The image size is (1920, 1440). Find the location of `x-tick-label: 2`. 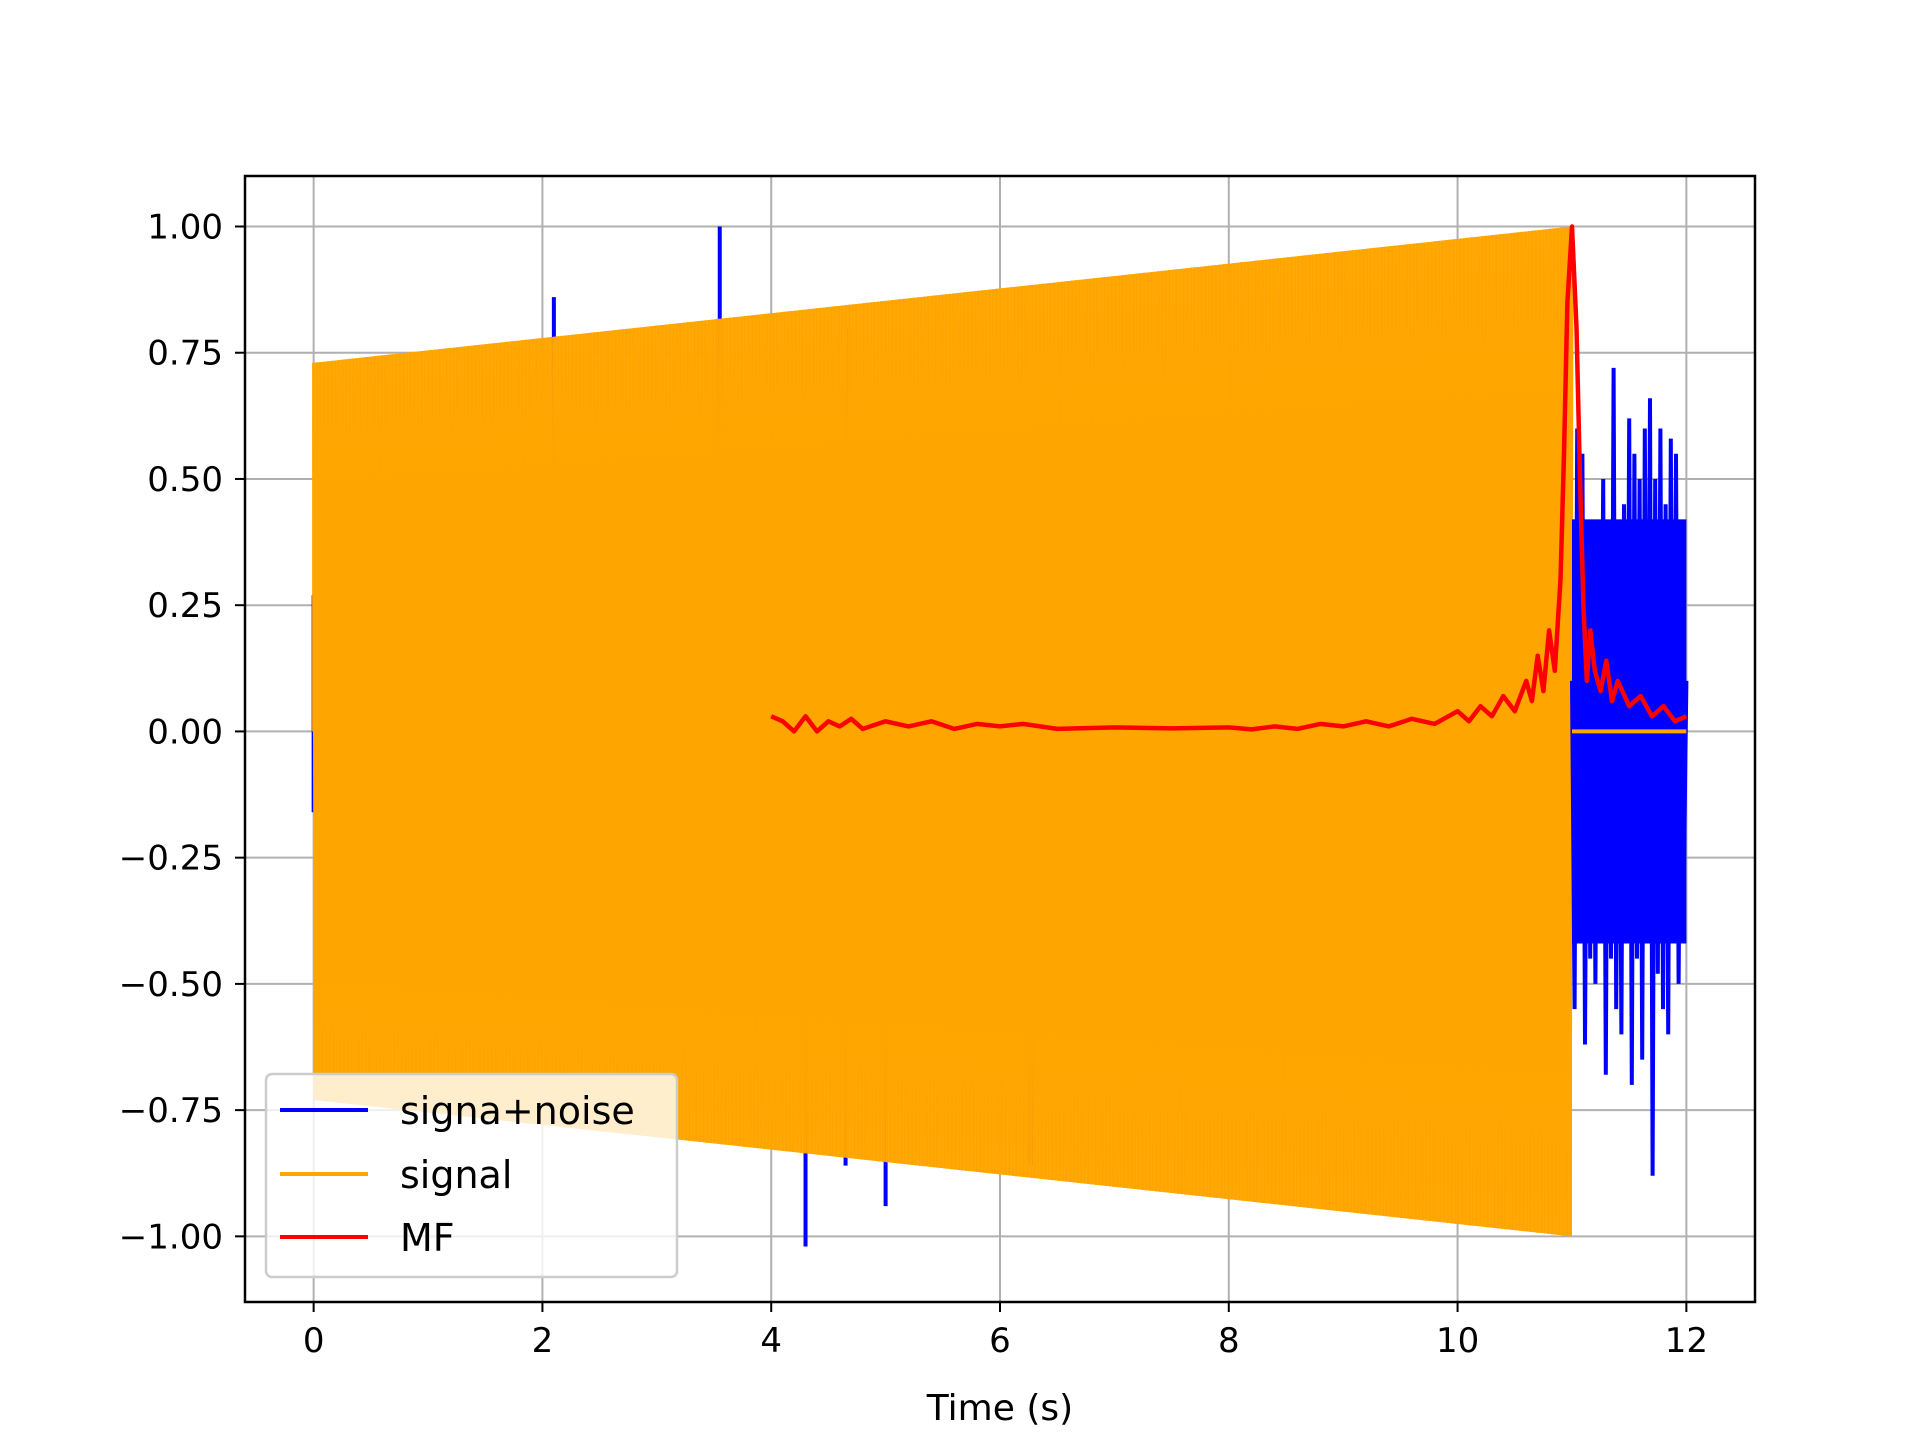

x-tick-label: 2 is located at coordinates (543, 1341).